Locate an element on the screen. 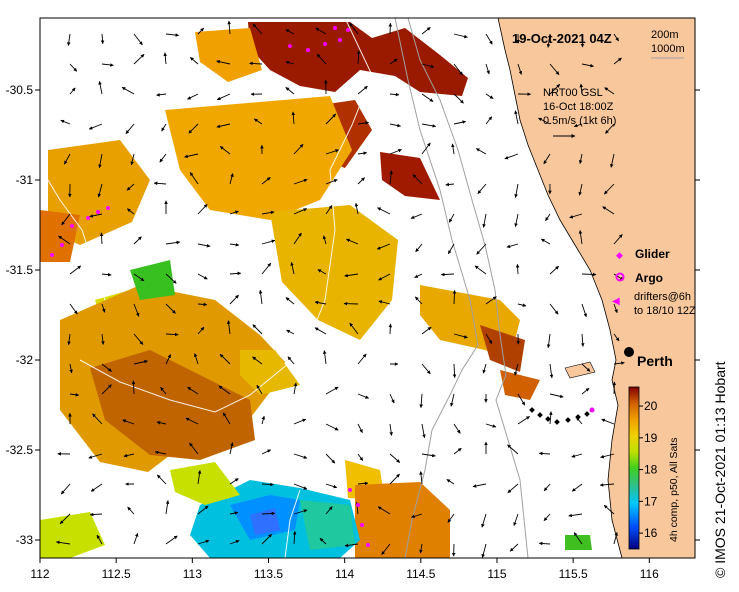 This screenshot has width=739, height=592. credit-label: © IMOS 21-Oct-2021 01:13 Hobart is located at coordinates (720, 469).